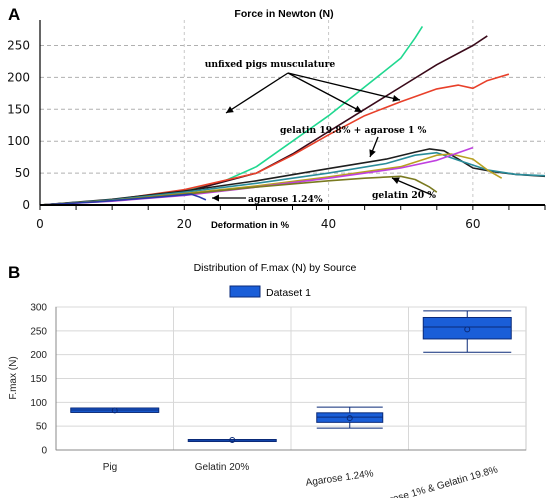 The image size is (550, 498). Describe the element at coordinates (275, 268) in the screenshot. I see `panel-b-title: Distribution of F.max (N) by Source` at that location.